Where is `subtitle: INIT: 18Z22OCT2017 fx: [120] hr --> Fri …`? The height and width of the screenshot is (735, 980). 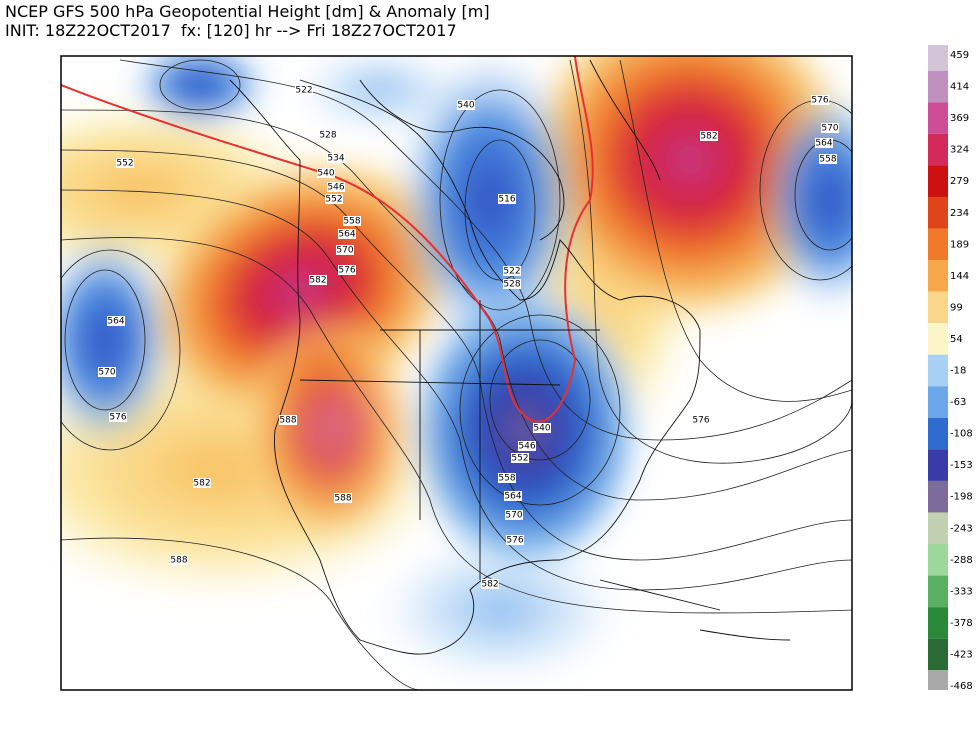 subtitle: INIT: 18Z22OCT2017 fx: [120] hr --> Fri … is located at coordinates (231, 30).